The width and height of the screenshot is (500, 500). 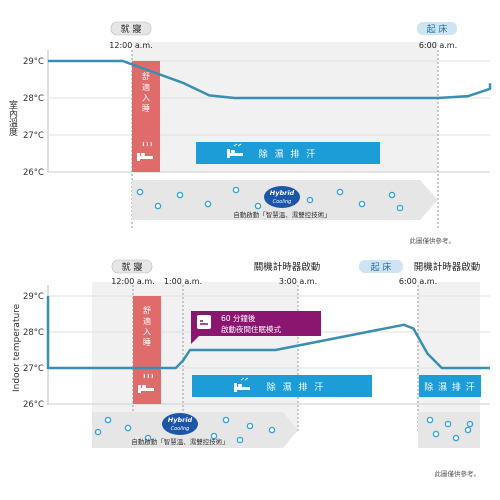 I want to click on bottom-marker-time-1: 1:00 a.m., so click(x=183, y=281).